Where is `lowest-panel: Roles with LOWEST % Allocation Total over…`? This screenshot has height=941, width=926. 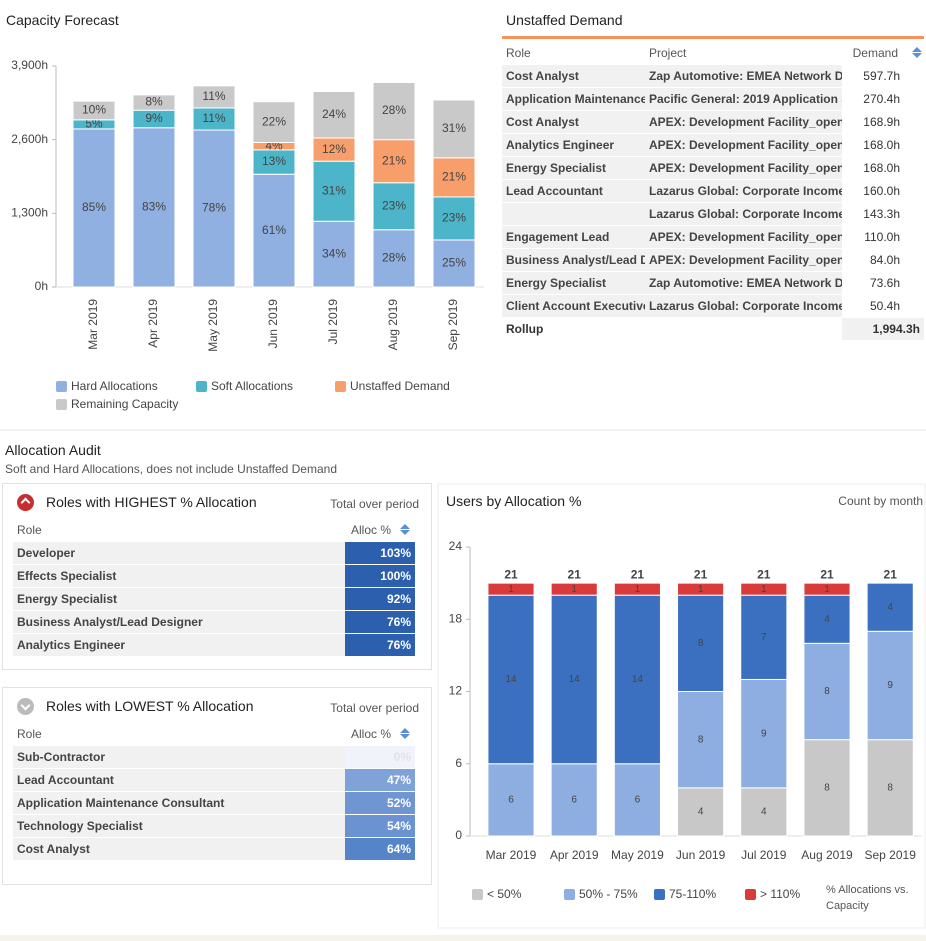
lowest-panel: Roles with LOWEST % Allocation Total over… is located at coordinates (217, 786).